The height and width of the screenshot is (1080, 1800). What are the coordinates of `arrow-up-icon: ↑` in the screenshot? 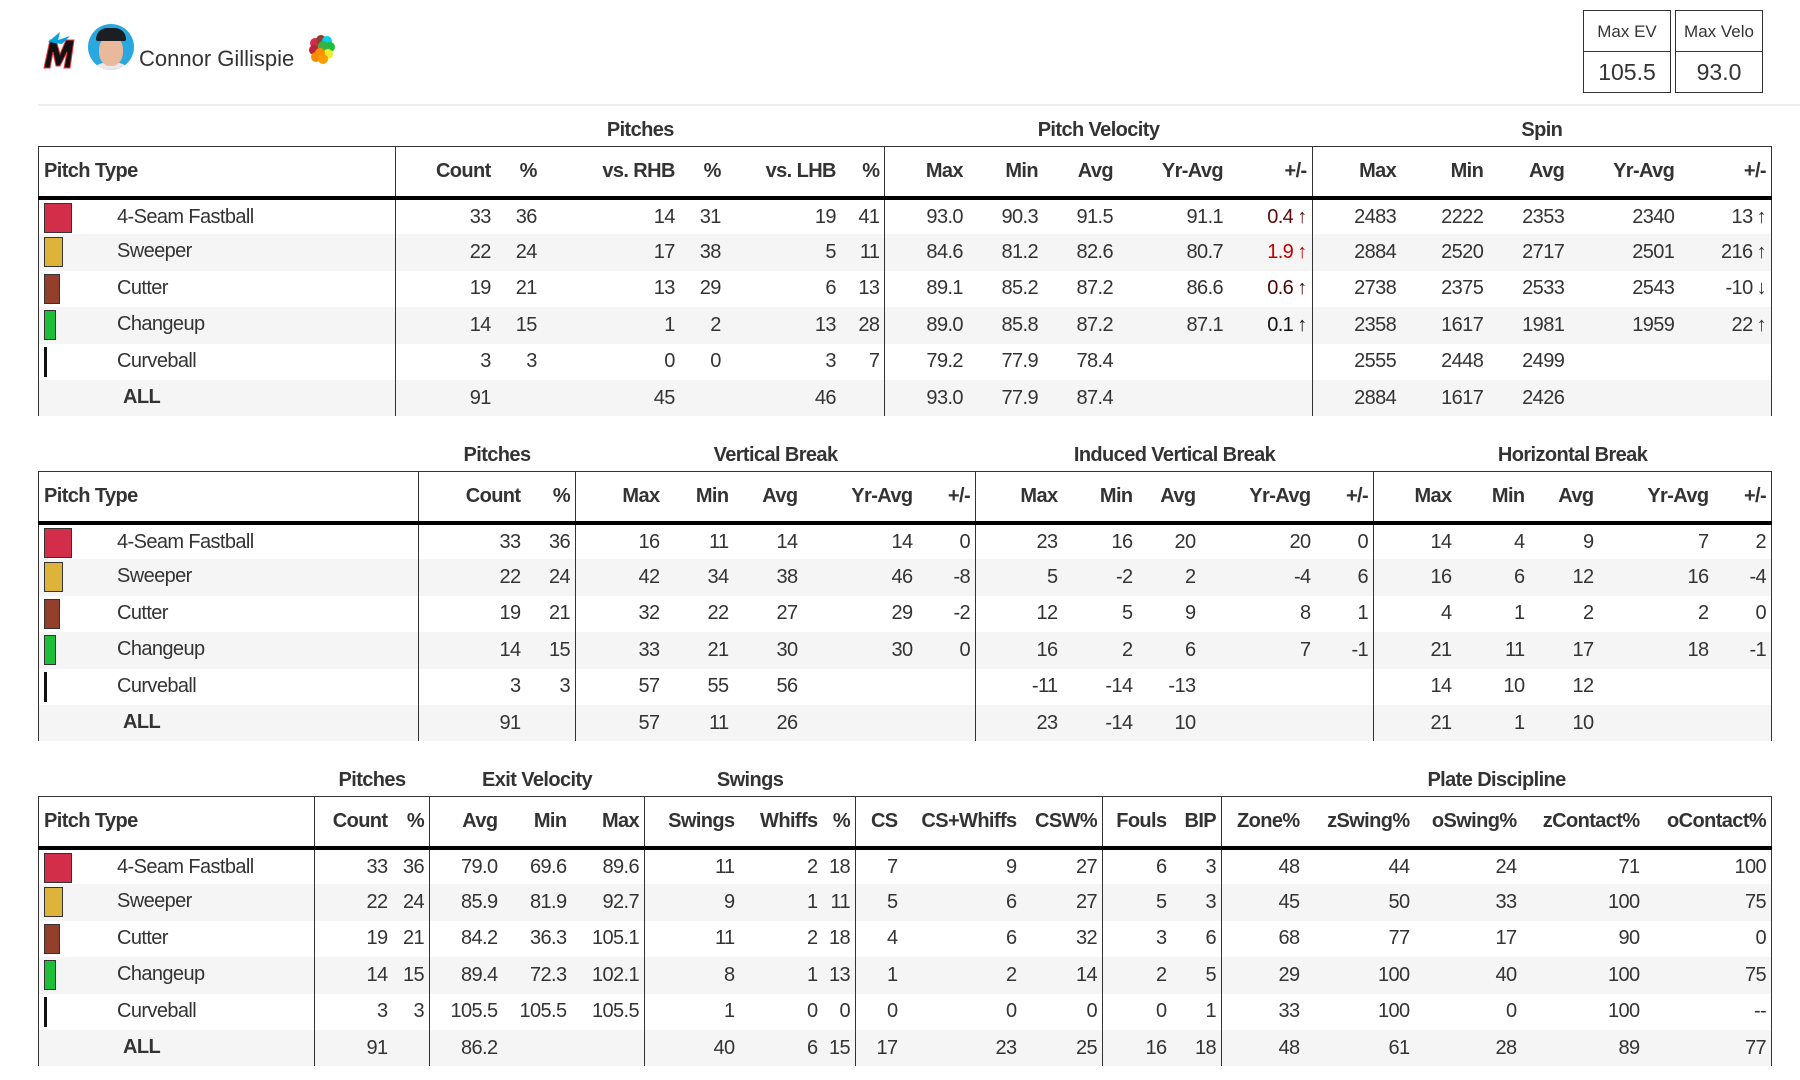 It's located at (1302, 324).